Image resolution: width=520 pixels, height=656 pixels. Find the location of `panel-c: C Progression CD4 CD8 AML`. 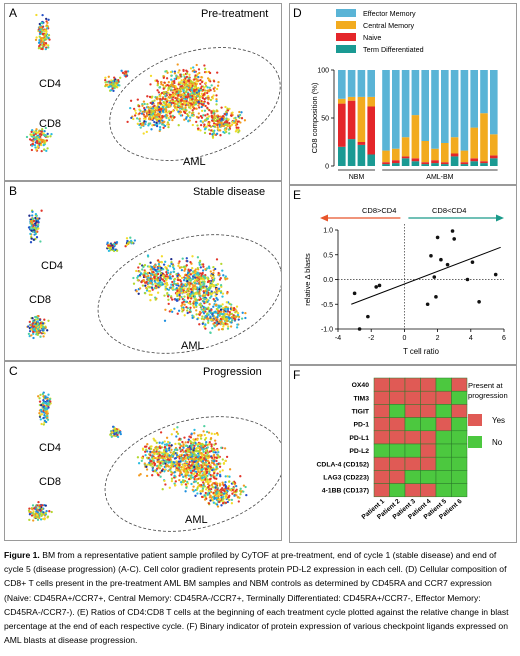

panel-c: C Progression CD4 CD8 AML is located at coordinates (143, 451).